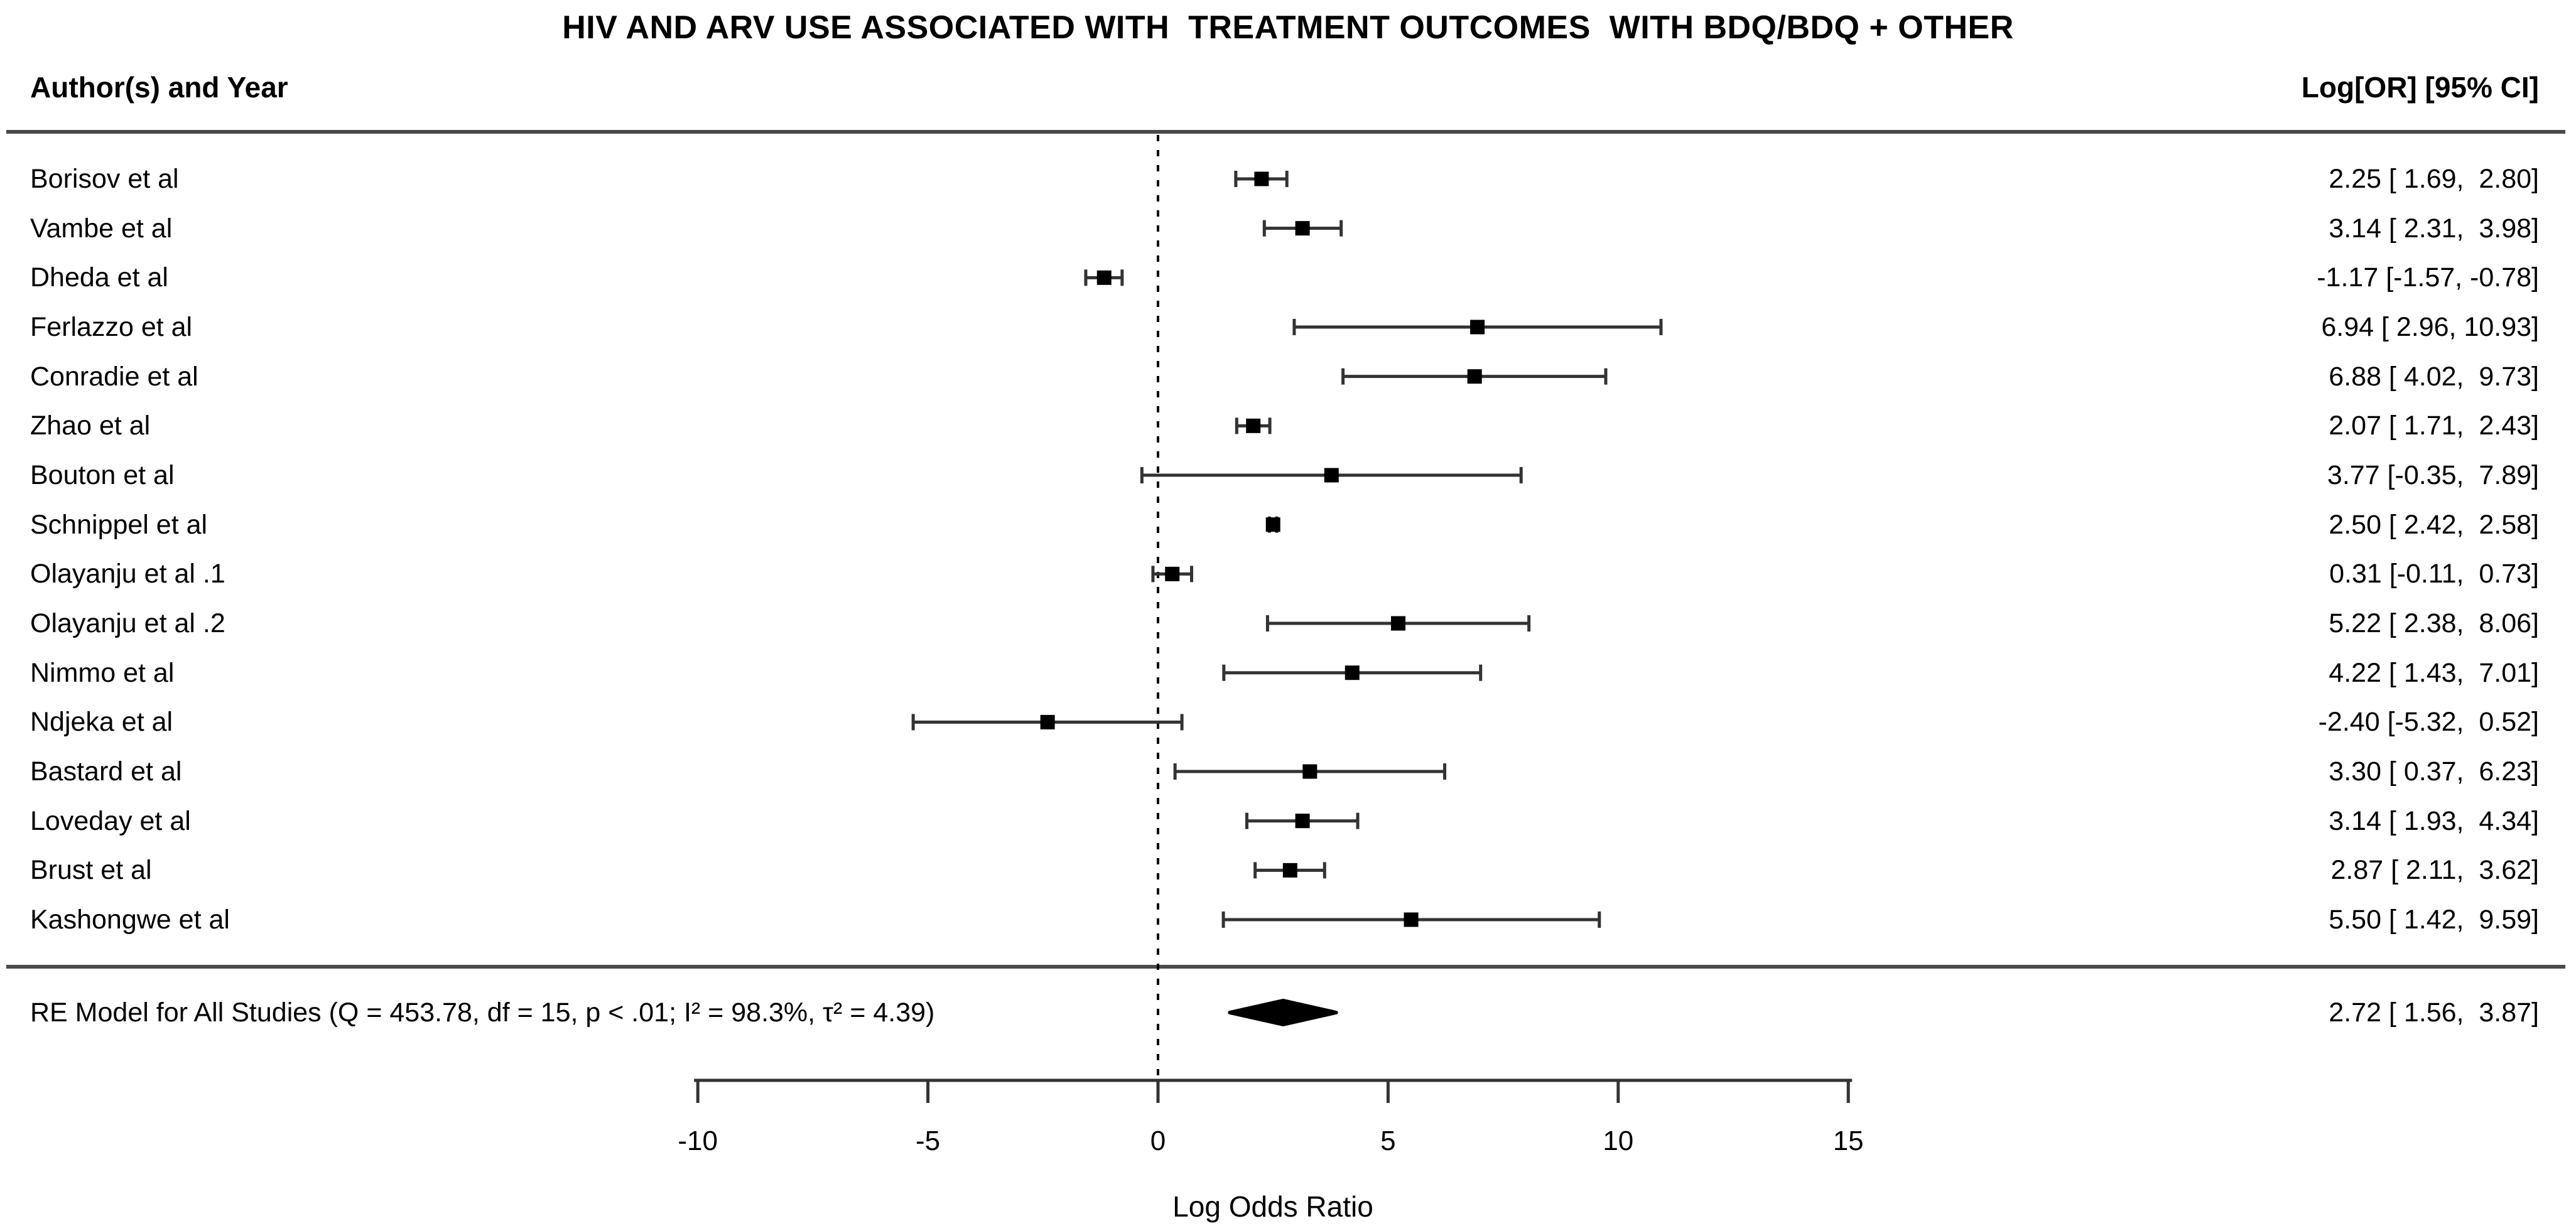  I want to click on study-label: Bouton et al, so click(103, 475).